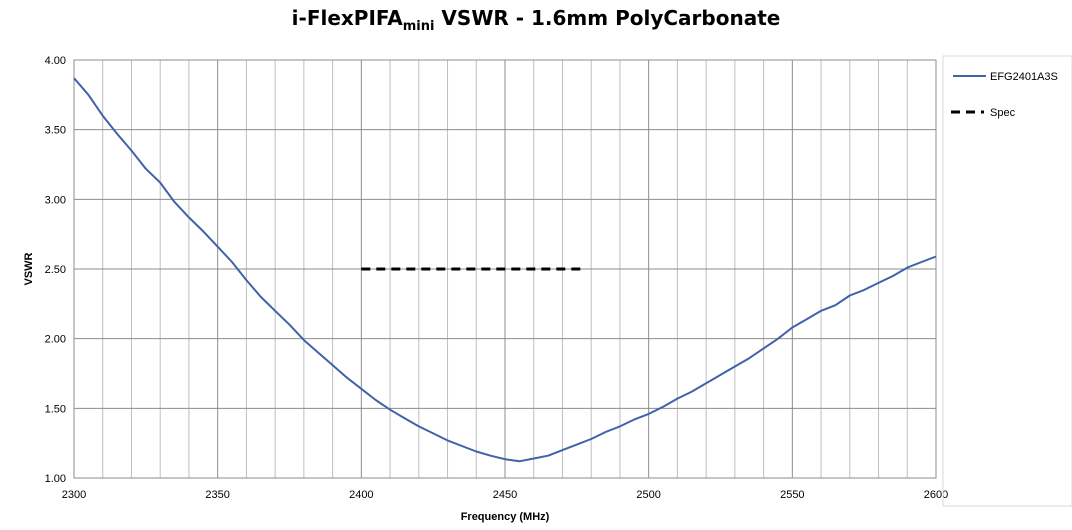  What do you see at coordinates (505, 495) in the screenshot?
I see `x-tick-label: 2450` at bounding box center [505, 495].